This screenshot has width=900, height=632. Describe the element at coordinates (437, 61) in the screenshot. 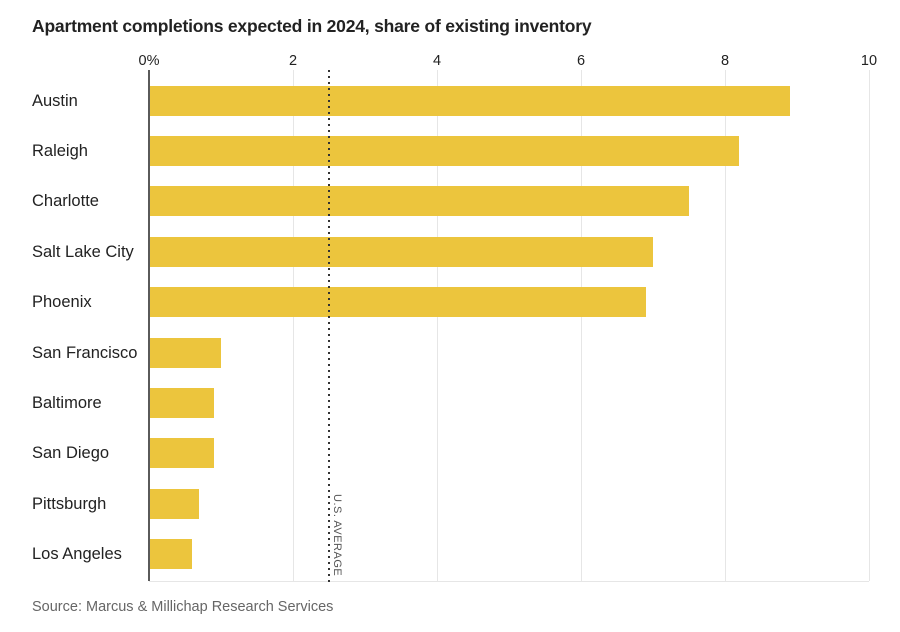

I see `axis-tick-label: 4` at that location.